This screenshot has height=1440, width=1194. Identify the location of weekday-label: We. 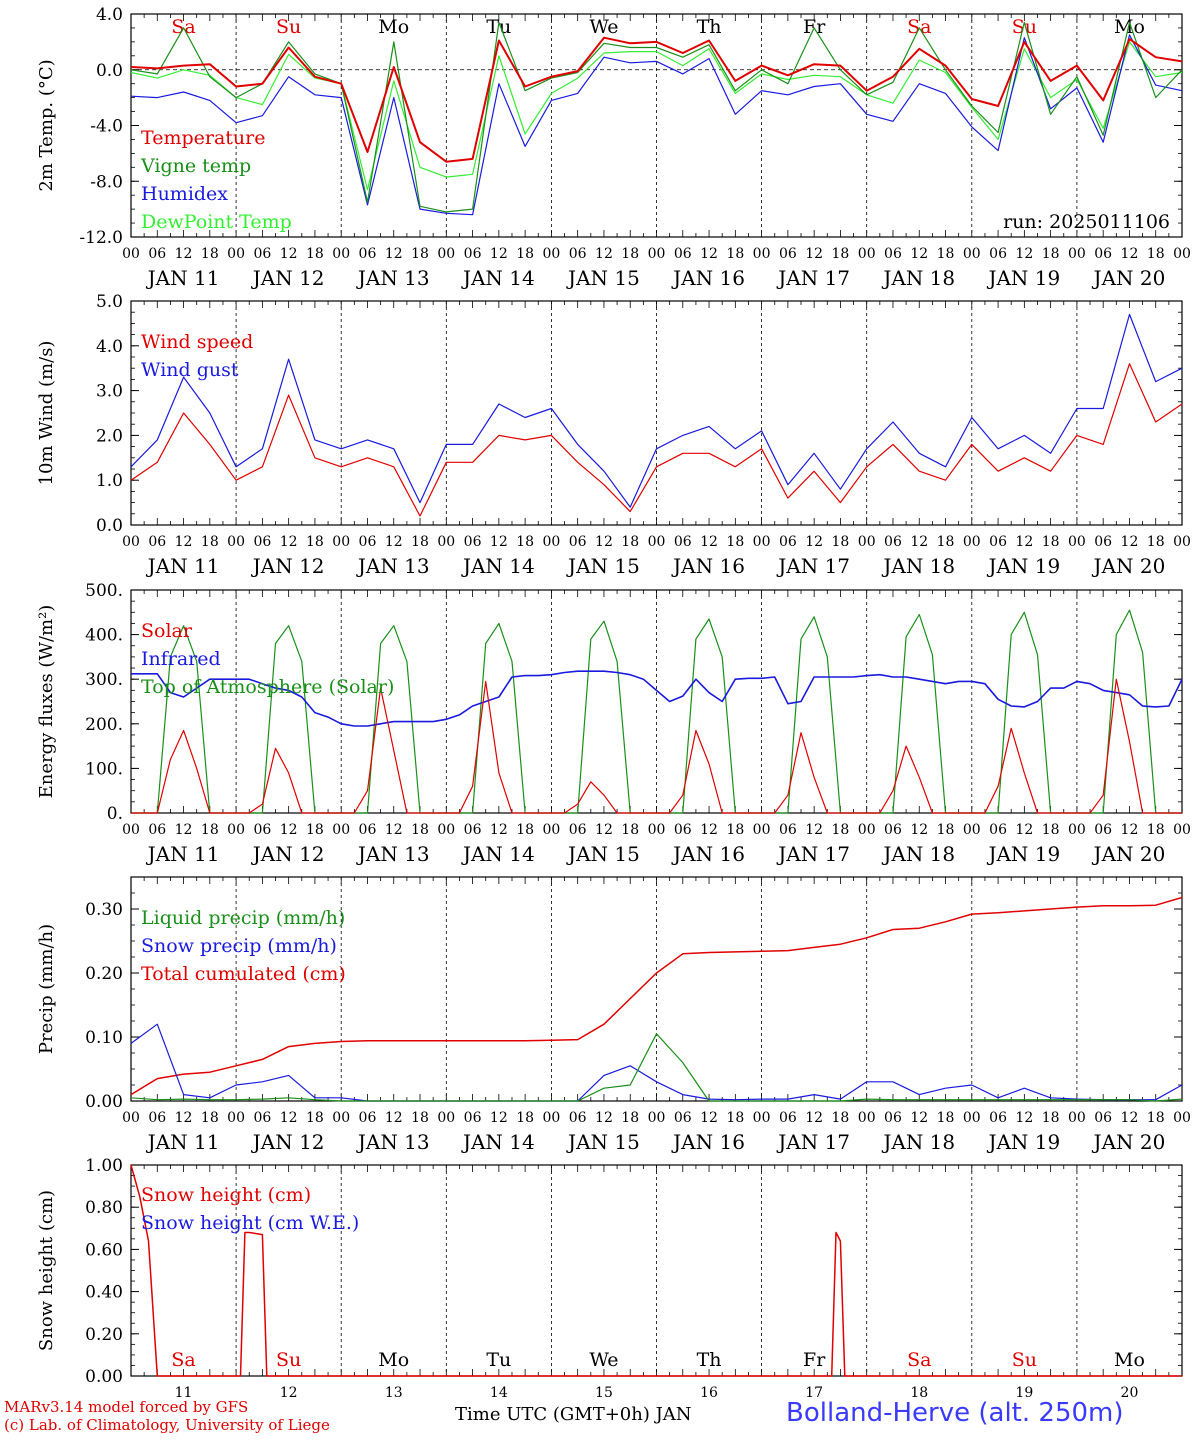
(603, 27).